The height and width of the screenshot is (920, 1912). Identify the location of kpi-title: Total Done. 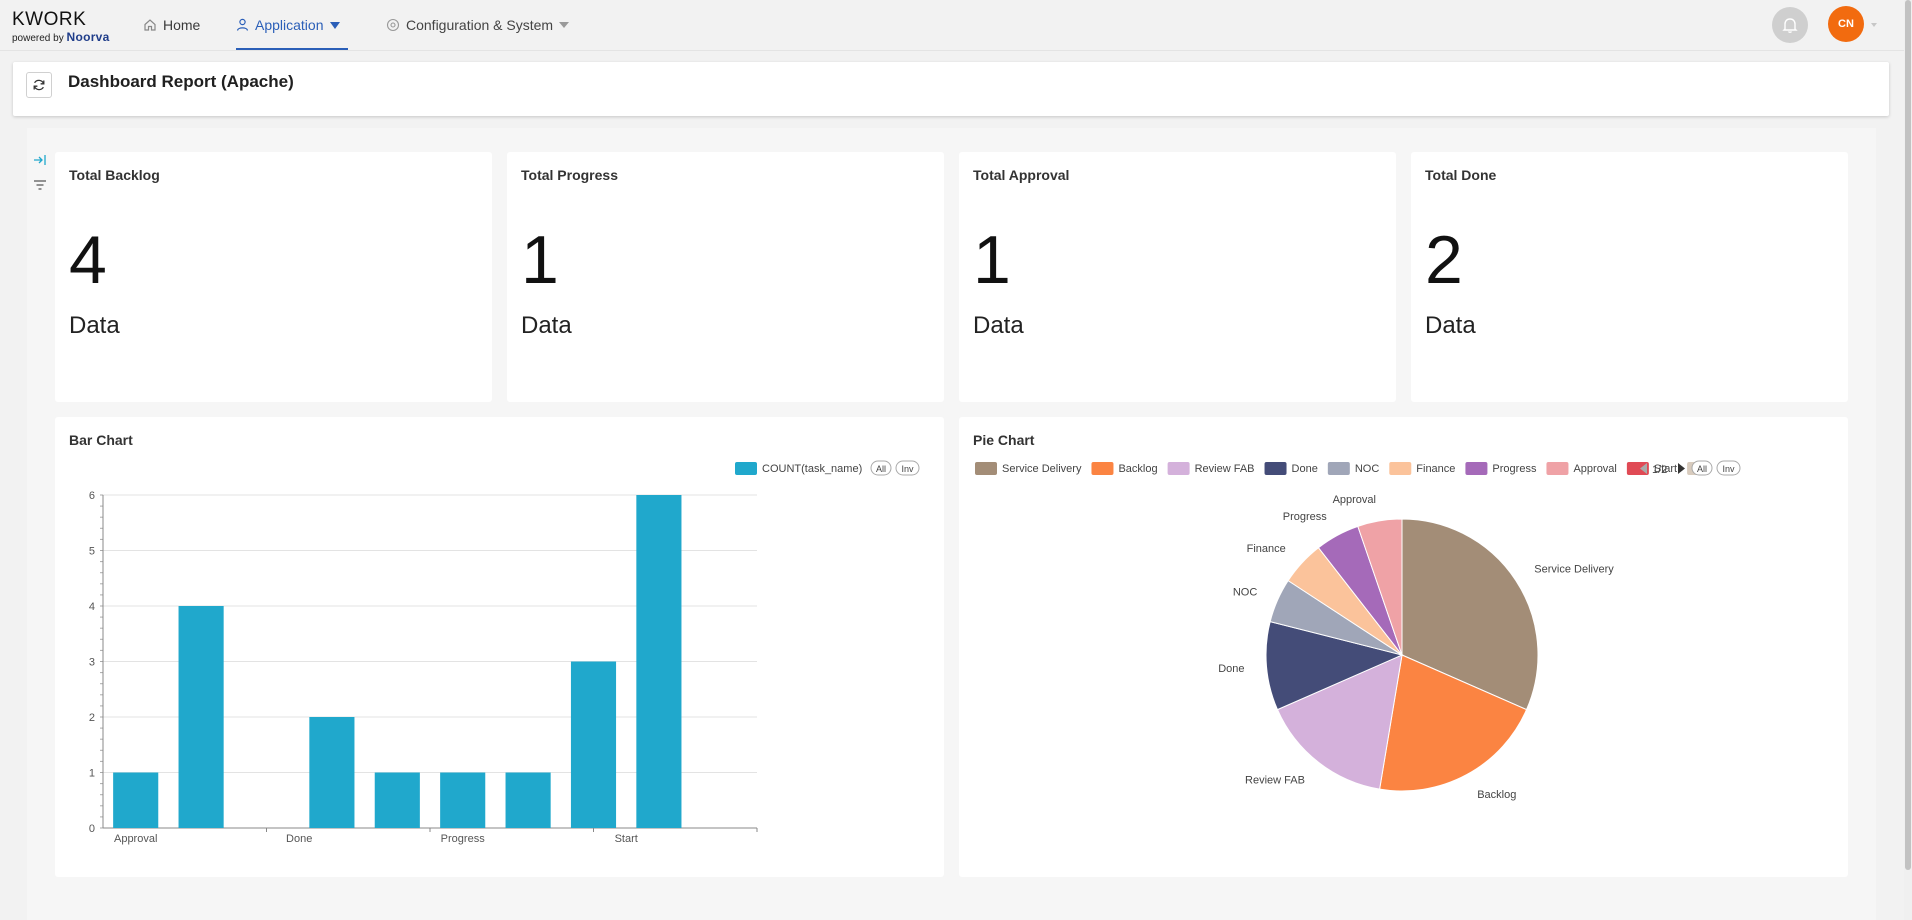
(1461, 175).